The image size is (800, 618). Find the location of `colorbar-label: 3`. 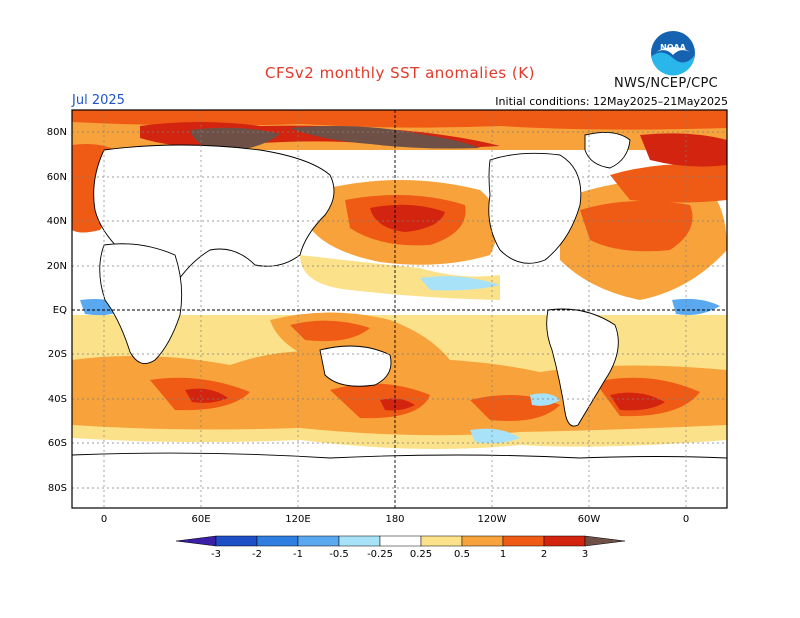

colorbar-label: 3 is located at coordinates (585, 554).